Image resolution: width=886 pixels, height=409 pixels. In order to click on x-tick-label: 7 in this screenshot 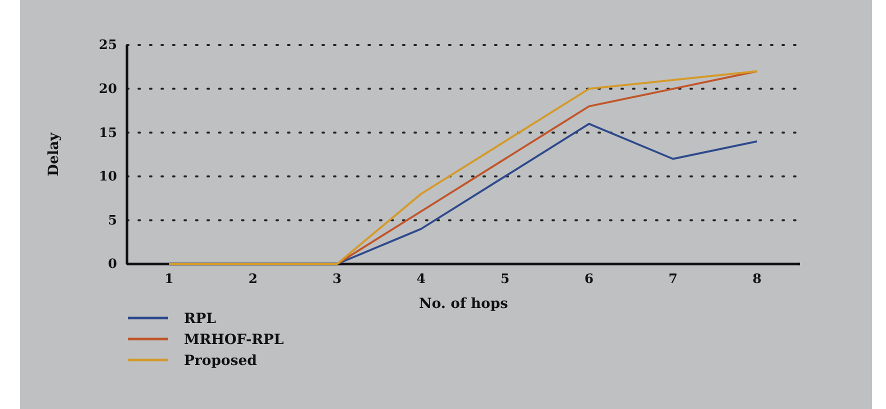, I will do `click(673, 280)`.